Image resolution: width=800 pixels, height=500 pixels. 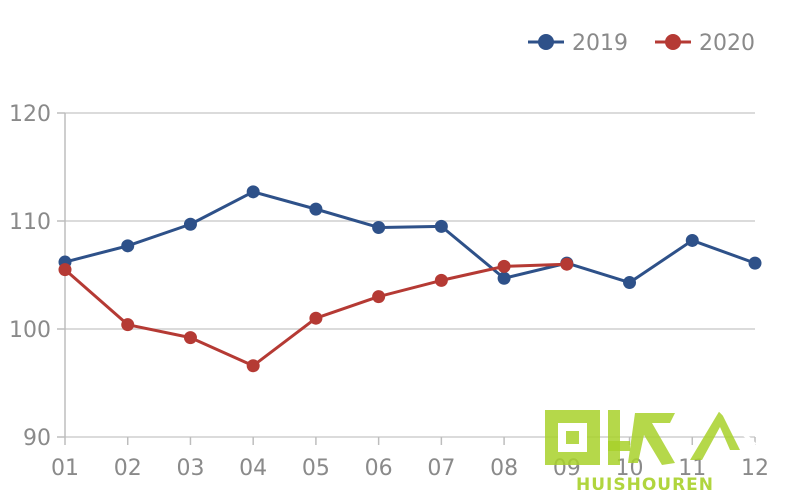 I want to click on x-tick-label: 02, so click(x=128, y=468).